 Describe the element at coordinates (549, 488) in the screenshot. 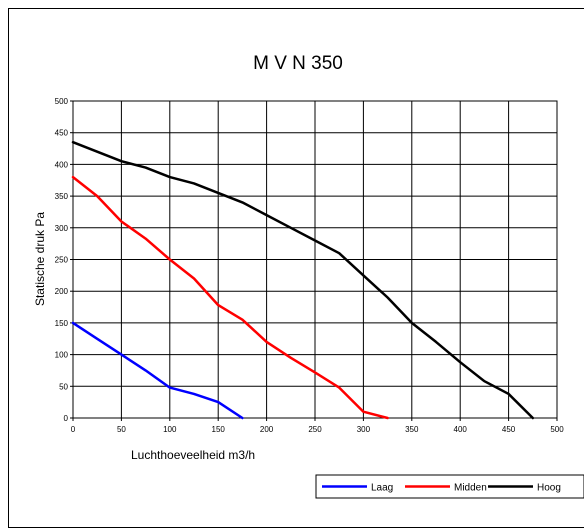

I see `legend-label-hoog: Hoog` at that location.